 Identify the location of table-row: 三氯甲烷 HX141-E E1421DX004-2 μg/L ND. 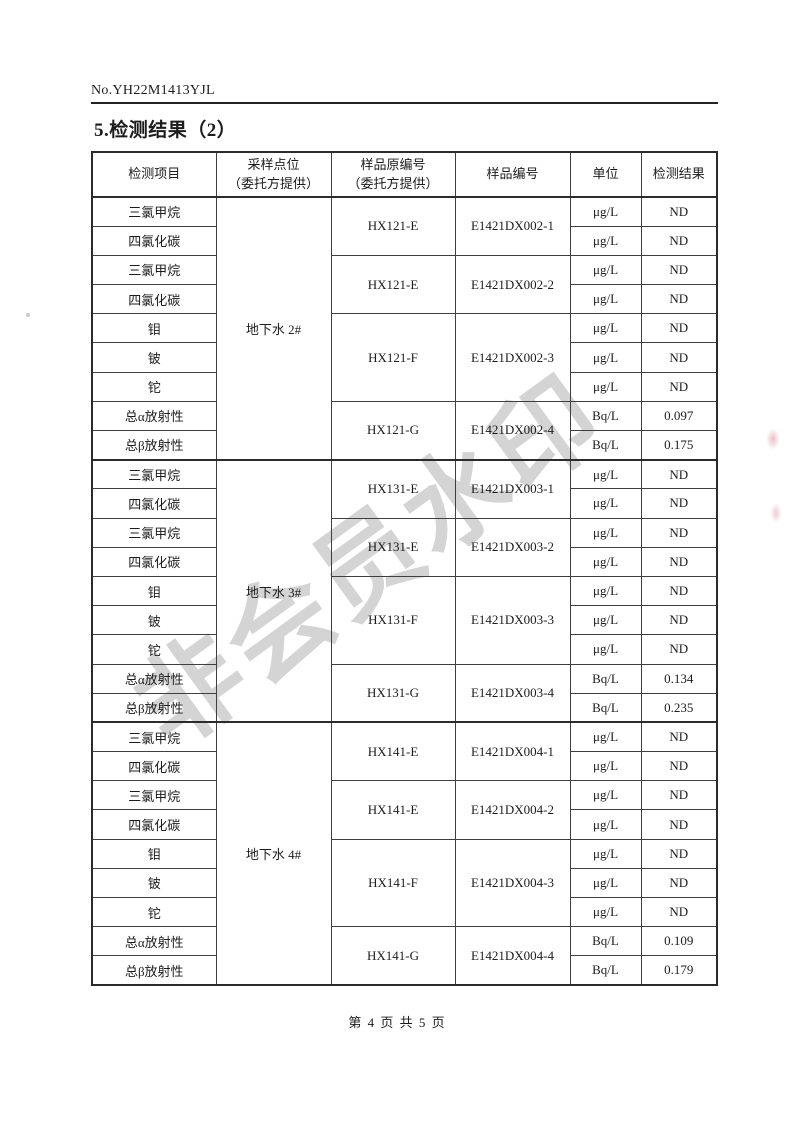
(404, 810).